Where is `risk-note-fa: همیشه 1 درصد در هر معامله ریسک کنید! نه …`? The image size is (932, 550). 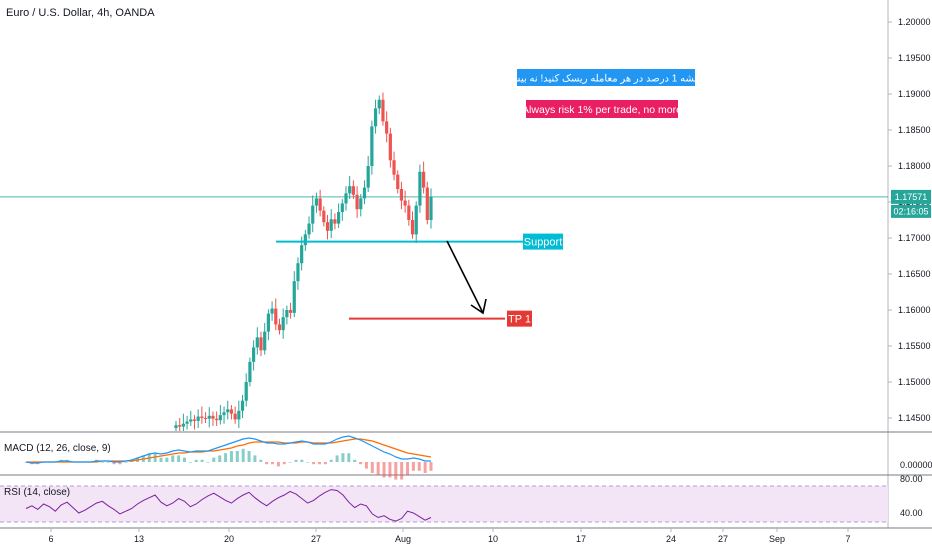
risk-note-fa: همیشه 1 درصد در هر معامله ریسک کنید! نه … is located at coordinates (606, 77).